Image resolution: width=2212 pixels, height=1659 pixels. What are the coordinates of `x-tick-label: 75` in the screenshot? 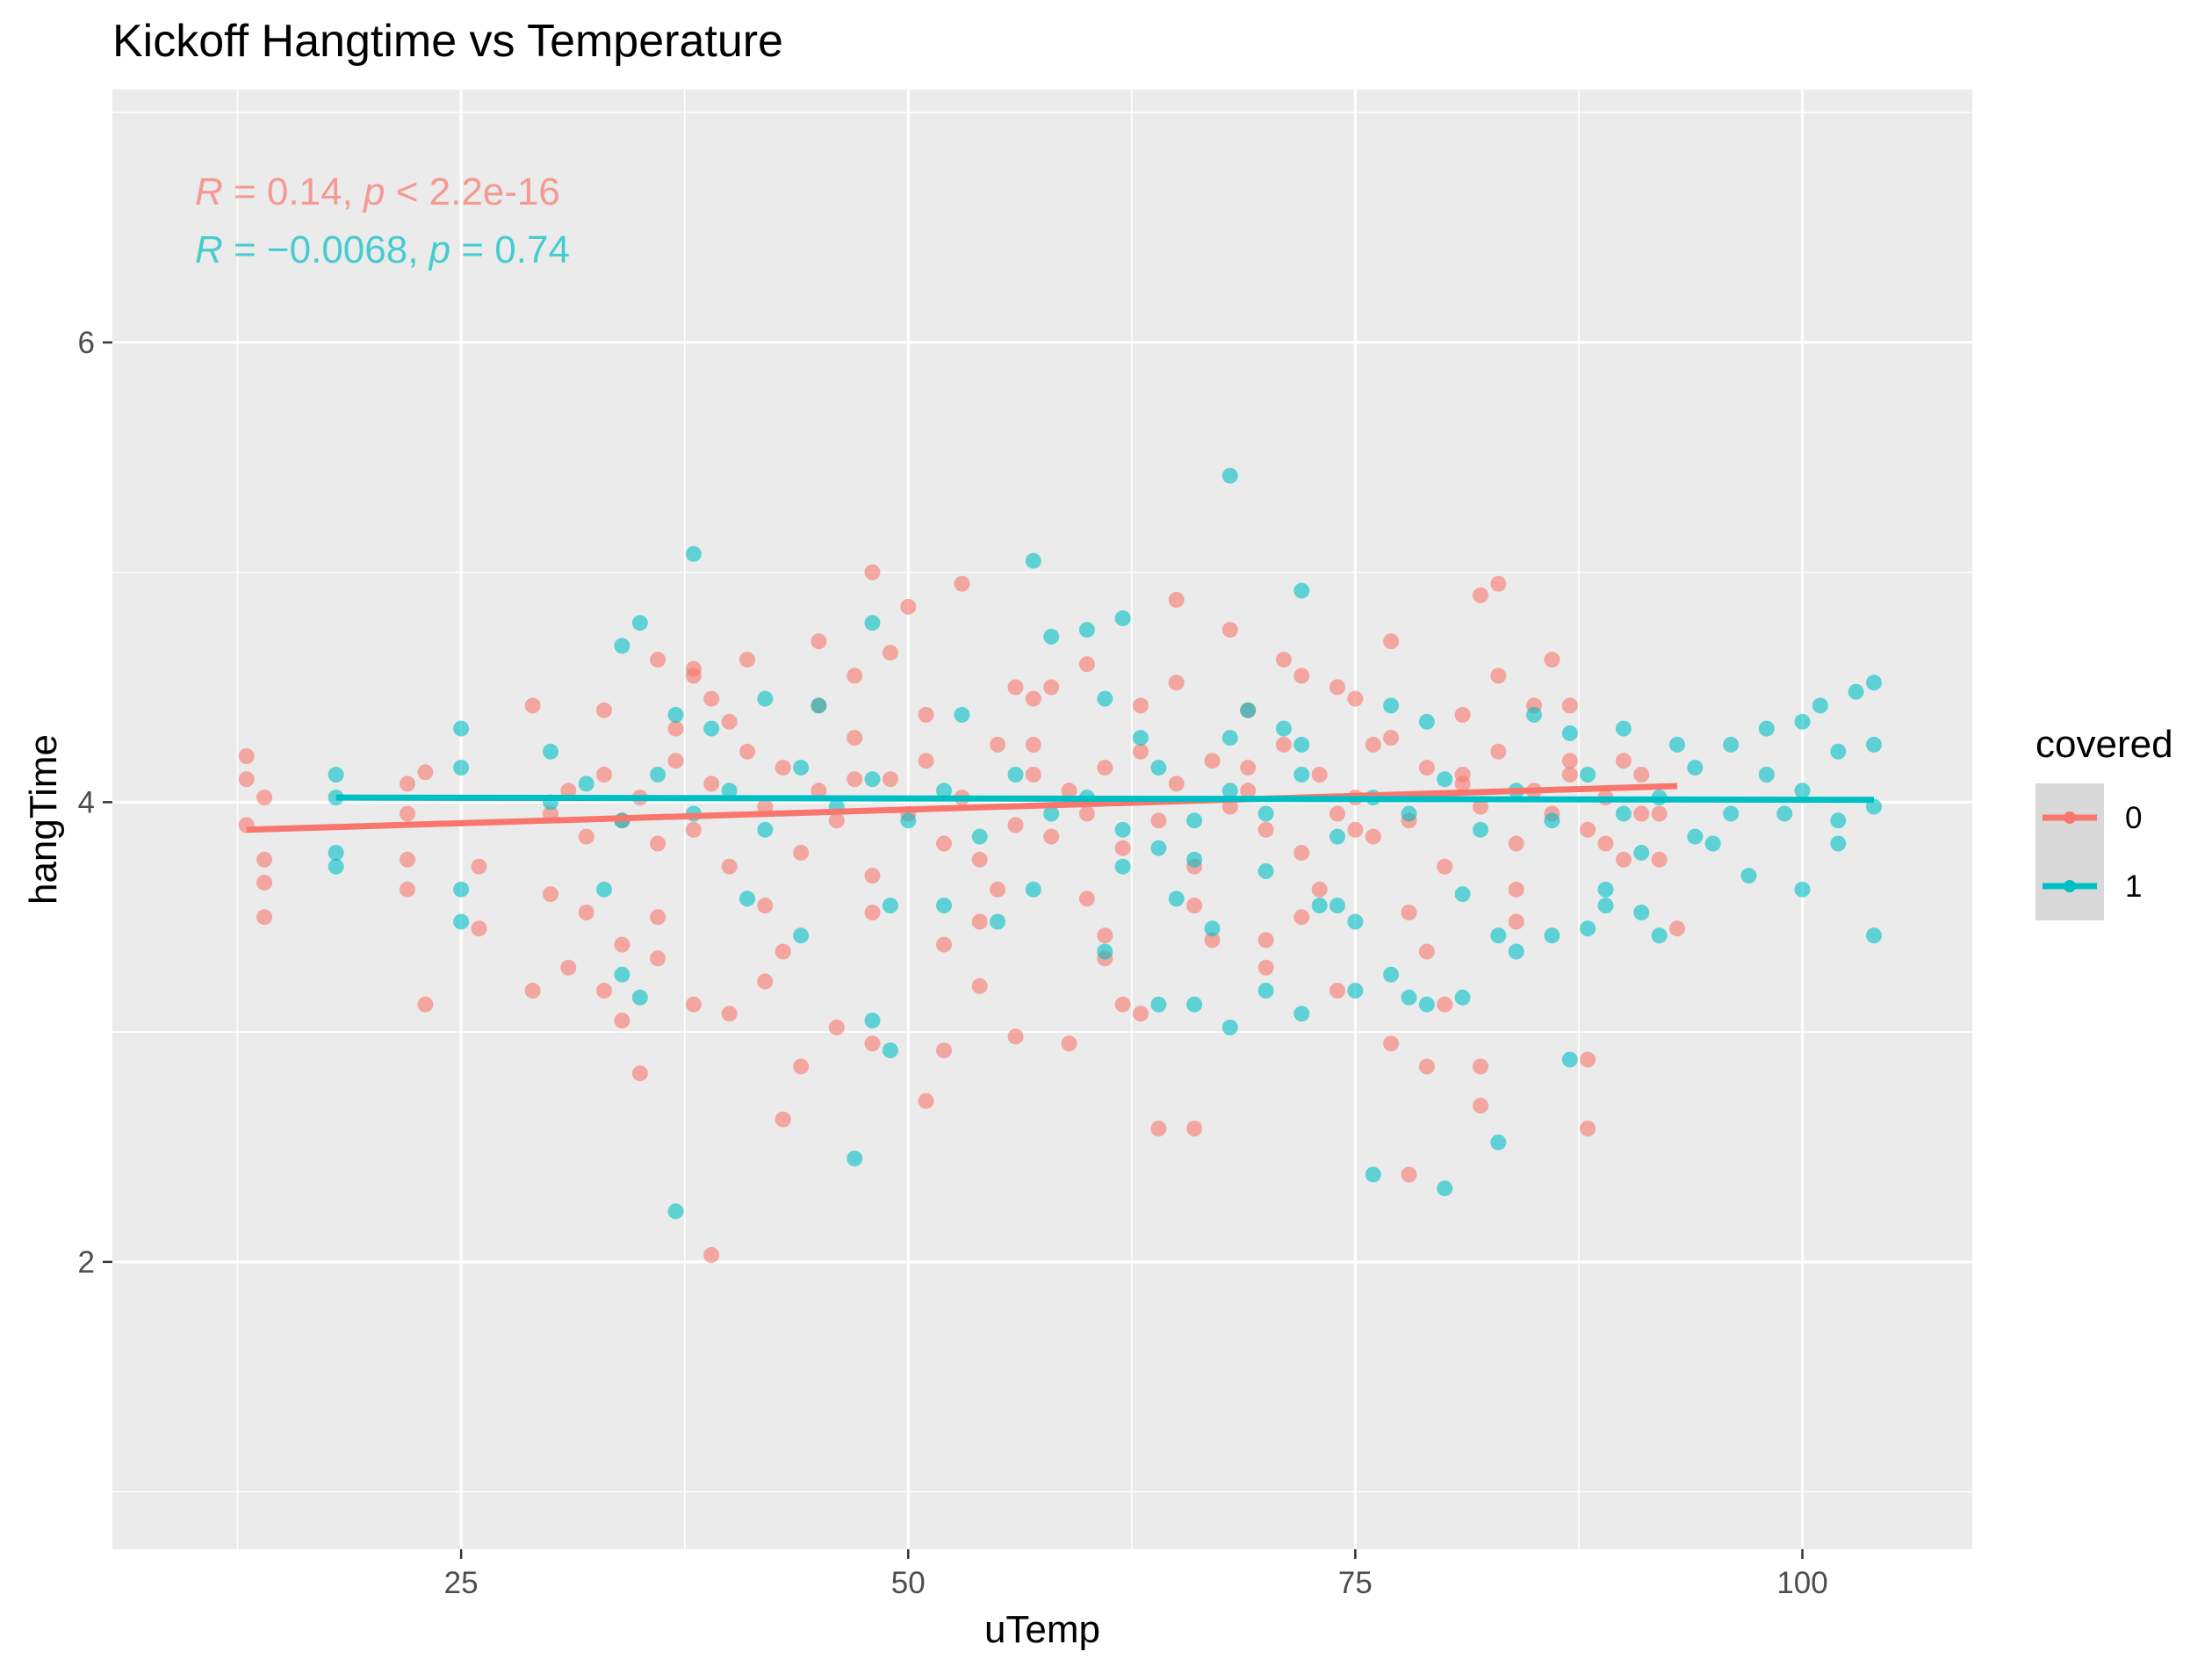 It's located at (1355, 1583).